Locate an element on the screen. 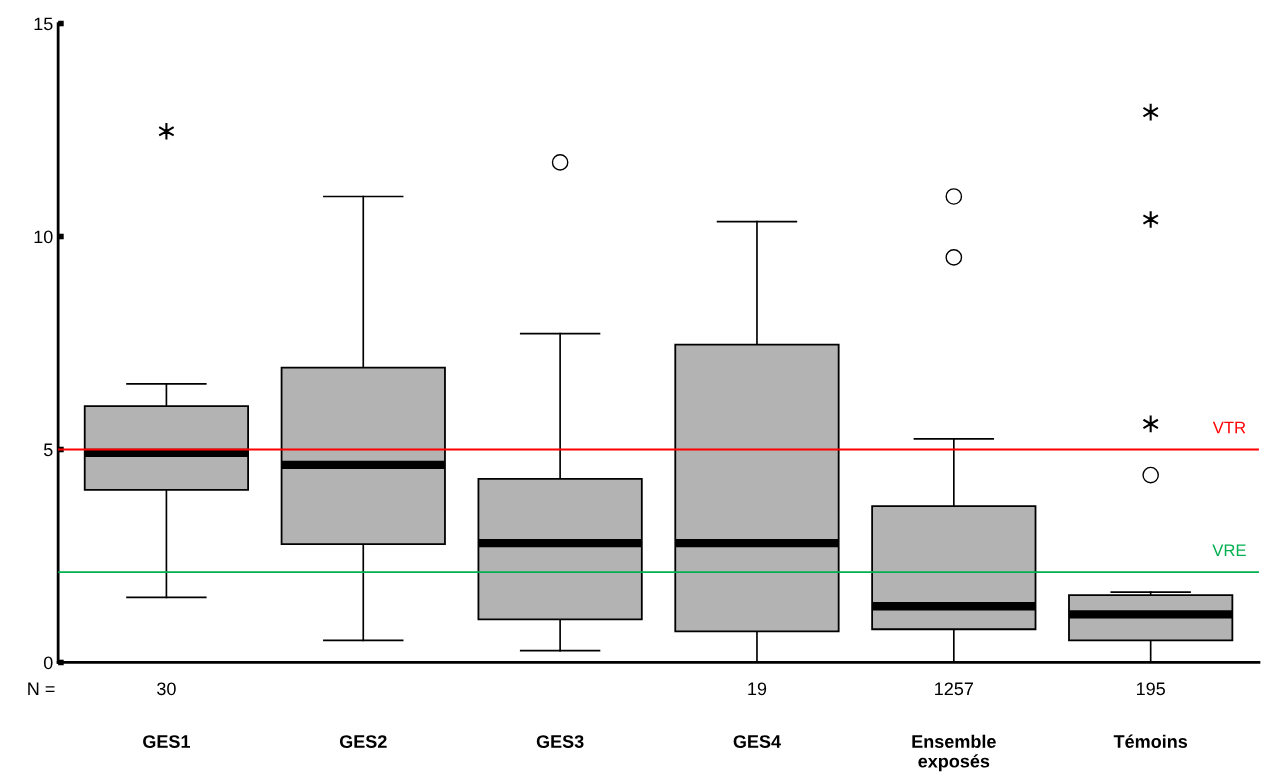  x-tick-label: Témoins is located at coordinates (1150, 741).